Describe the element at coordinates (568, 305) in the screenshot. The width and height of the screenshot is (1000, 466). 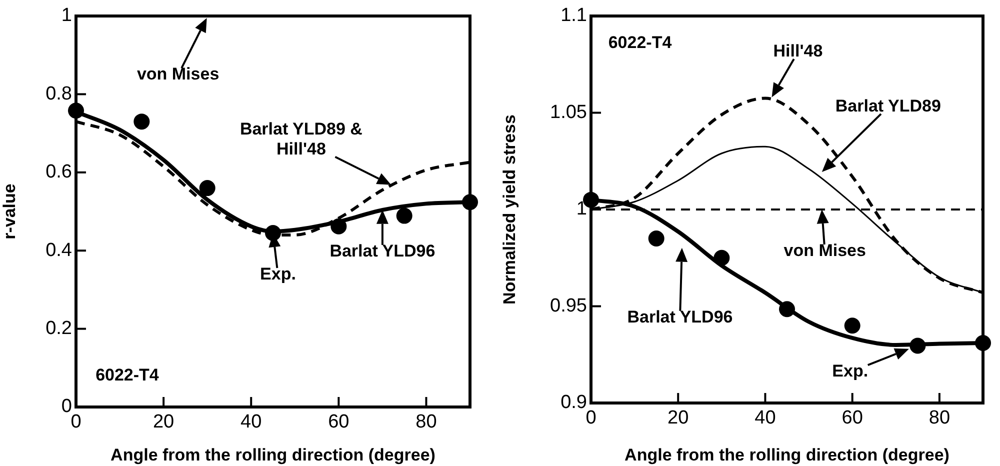
I see `y-tick-label: 0.95` at that location.